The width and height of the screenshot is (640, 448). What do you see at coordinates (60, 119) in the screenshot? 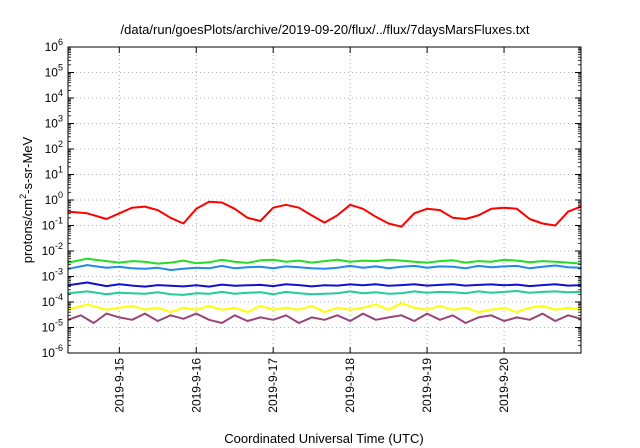
I see `y-tick-exponent: 3` at bounding box center [60, 119].